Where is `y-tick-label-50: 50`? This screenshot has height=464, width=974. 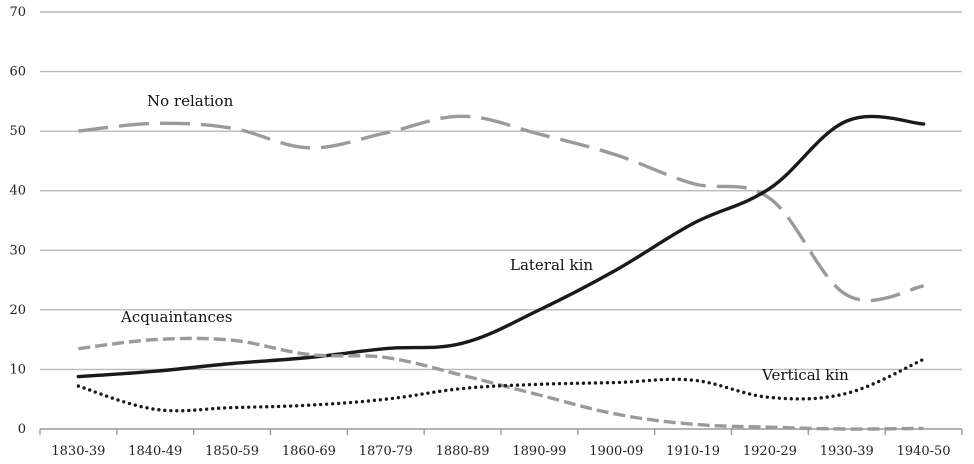 y-tick-label-50: 50 is located at coordinates (17, 131).